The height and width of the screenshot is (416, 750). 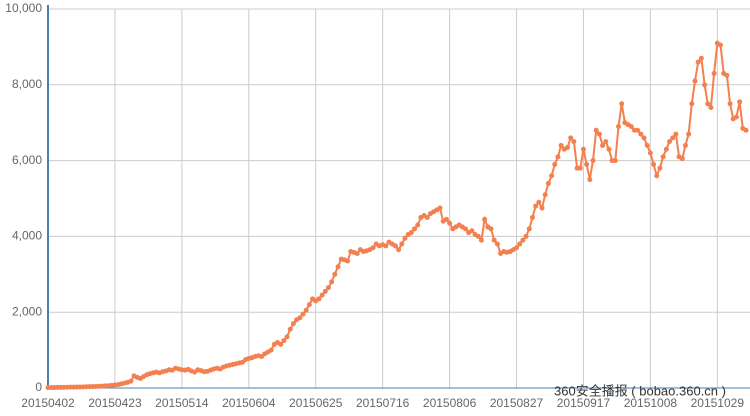 I want to click on y-tick-label: 4,000, so click(x=27, y=236).